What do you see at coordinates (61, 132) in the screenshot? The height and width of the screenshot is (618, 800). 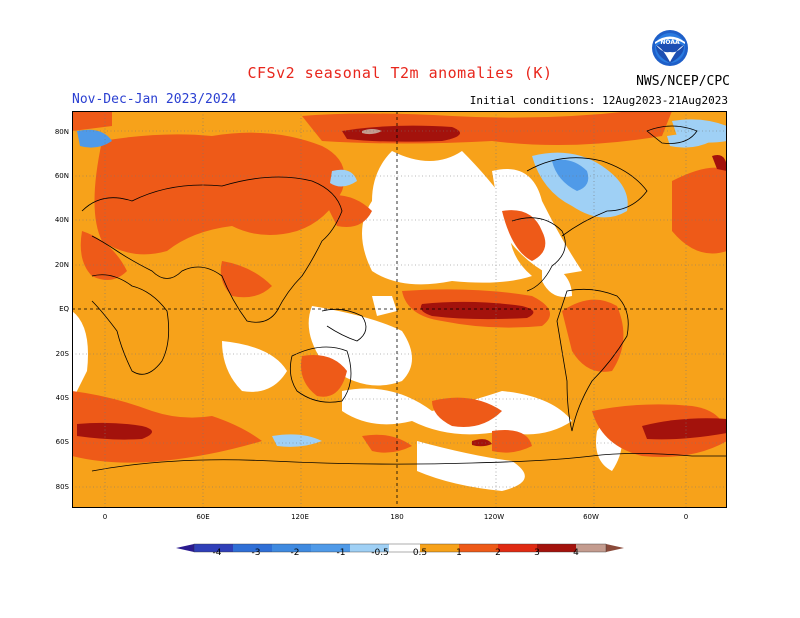 I see `lat-label-80n: 80N` at bounding box center [61, 132].